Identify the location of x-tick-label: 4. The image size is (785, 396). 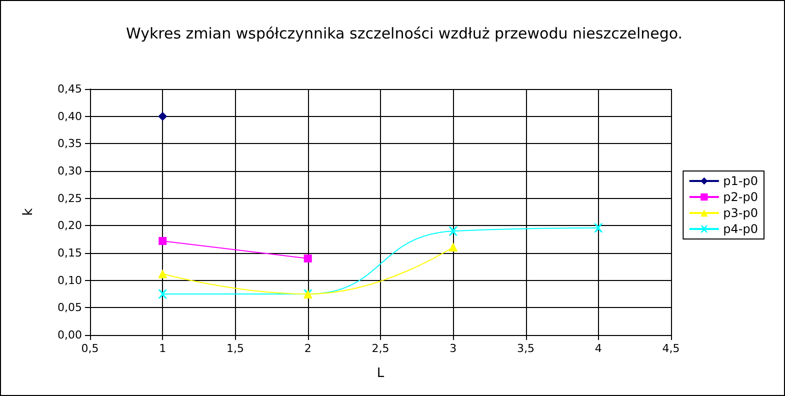
(598, 348).